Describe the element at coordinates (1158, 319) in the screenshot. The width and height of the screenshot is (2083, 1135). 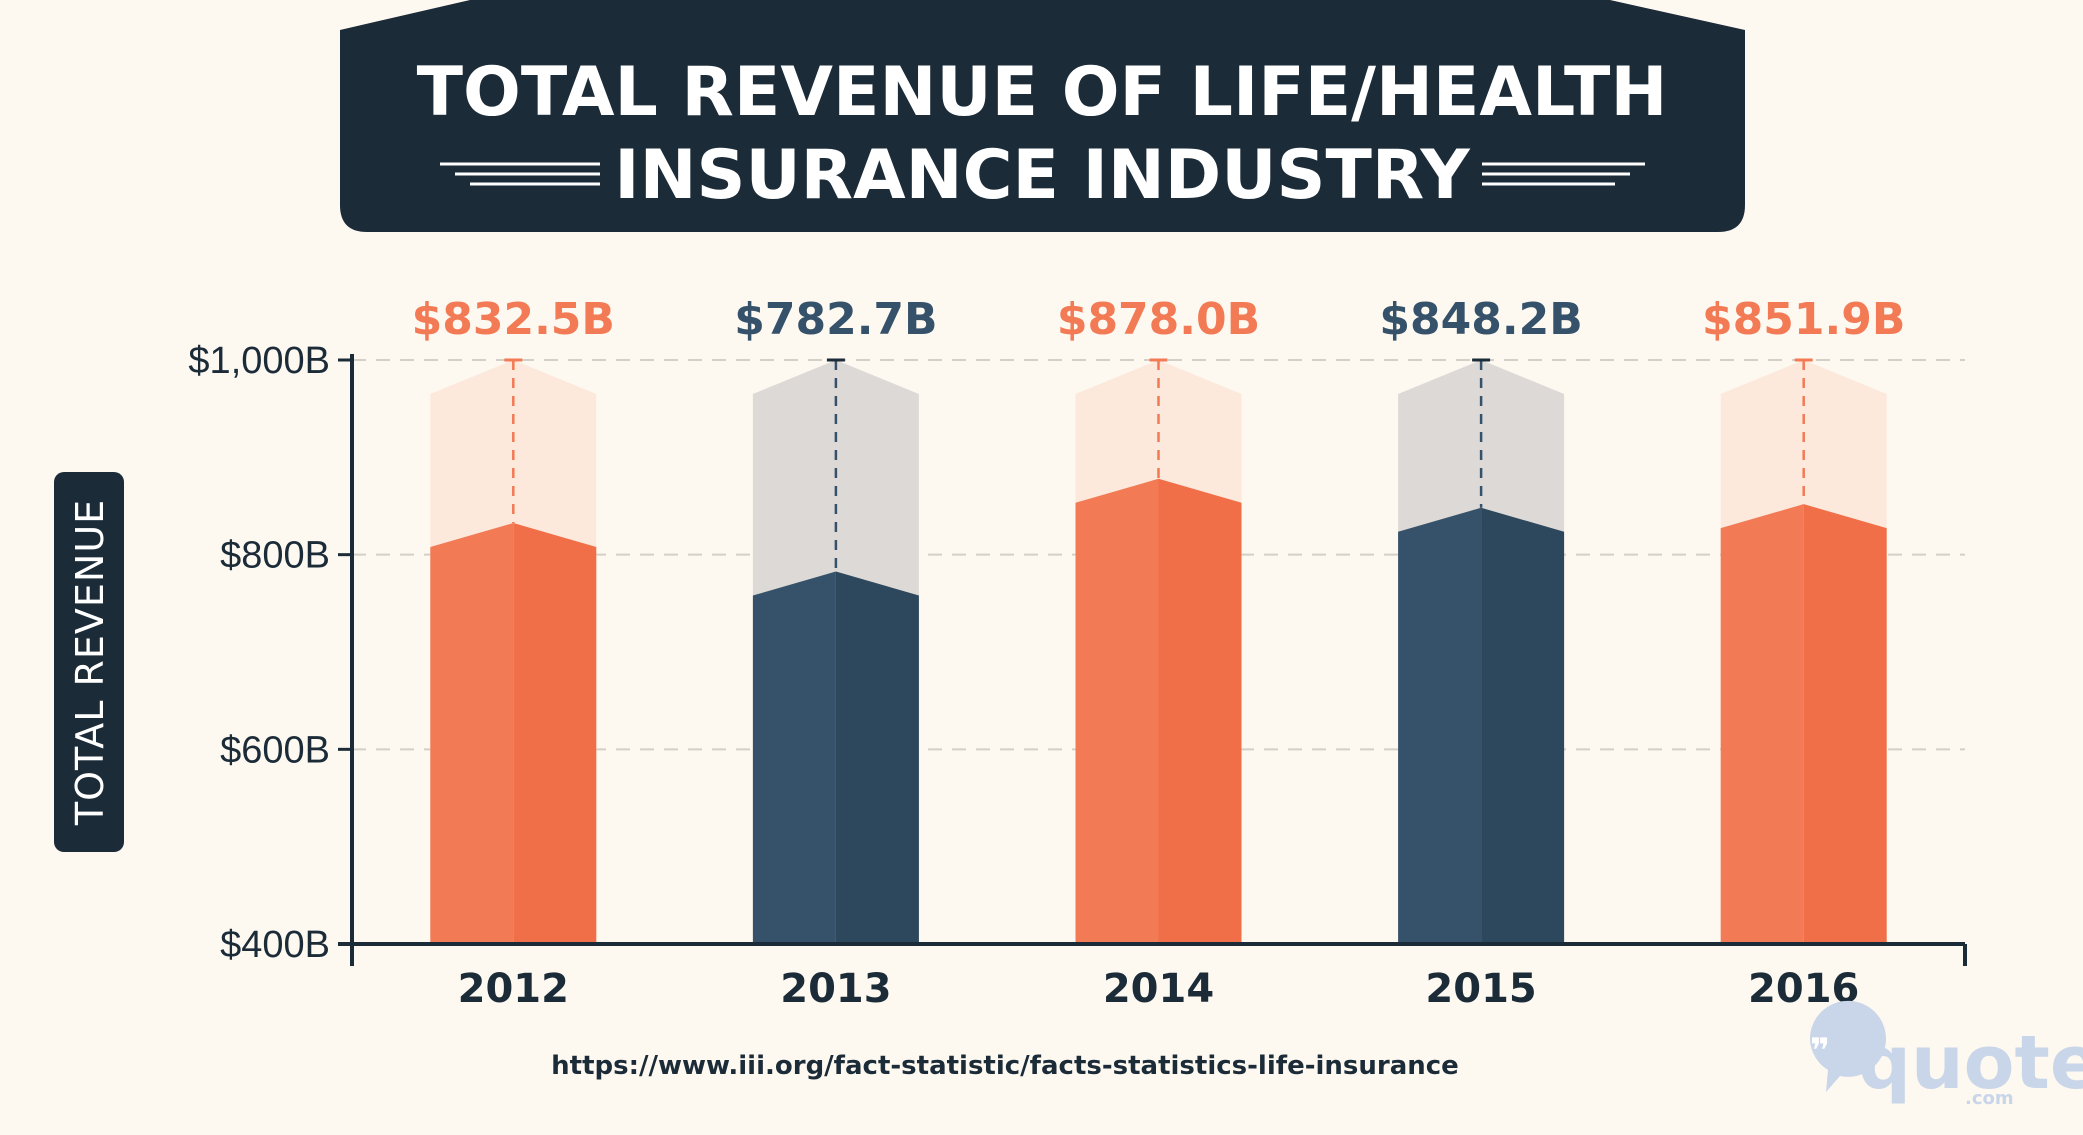
I see `data-label: $878.0B` at that location.